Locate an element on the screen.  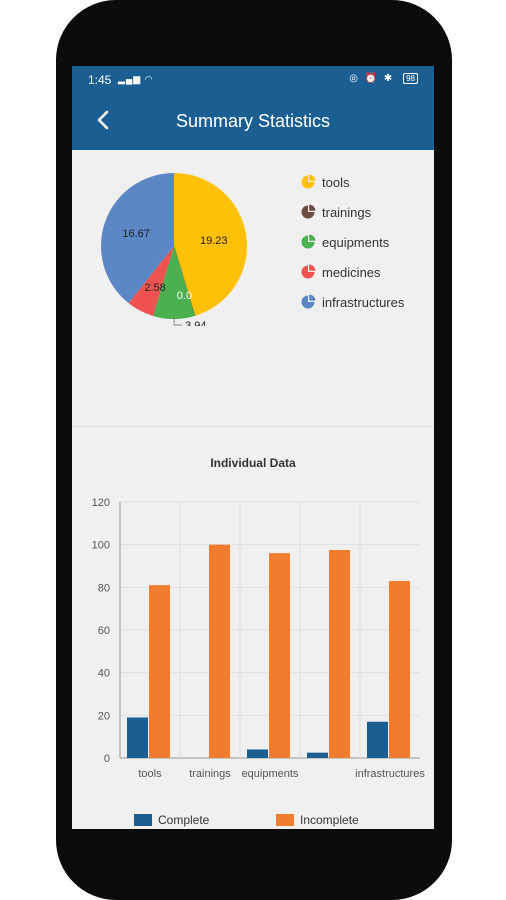
x-tick-label: infrastructures is located at coordinates (390, 774).